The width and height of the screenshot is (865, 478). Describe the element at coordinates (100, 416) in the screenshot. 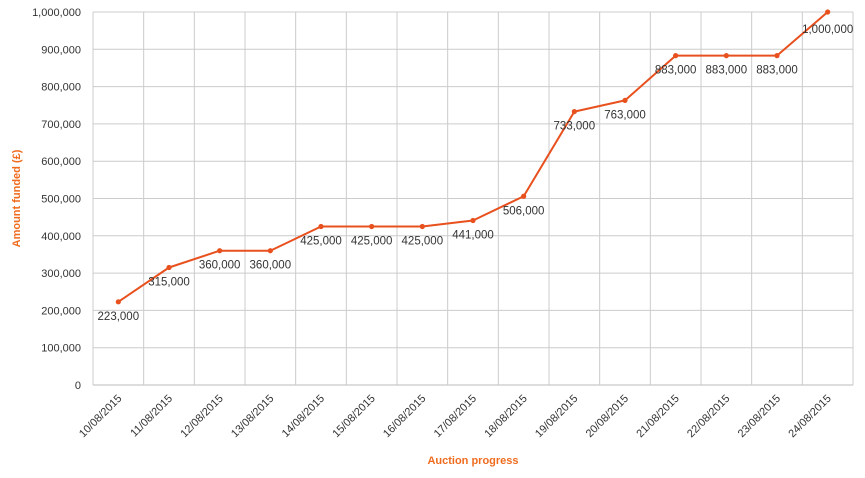

I see `x-tick-label: 10/08/2015` at that location.